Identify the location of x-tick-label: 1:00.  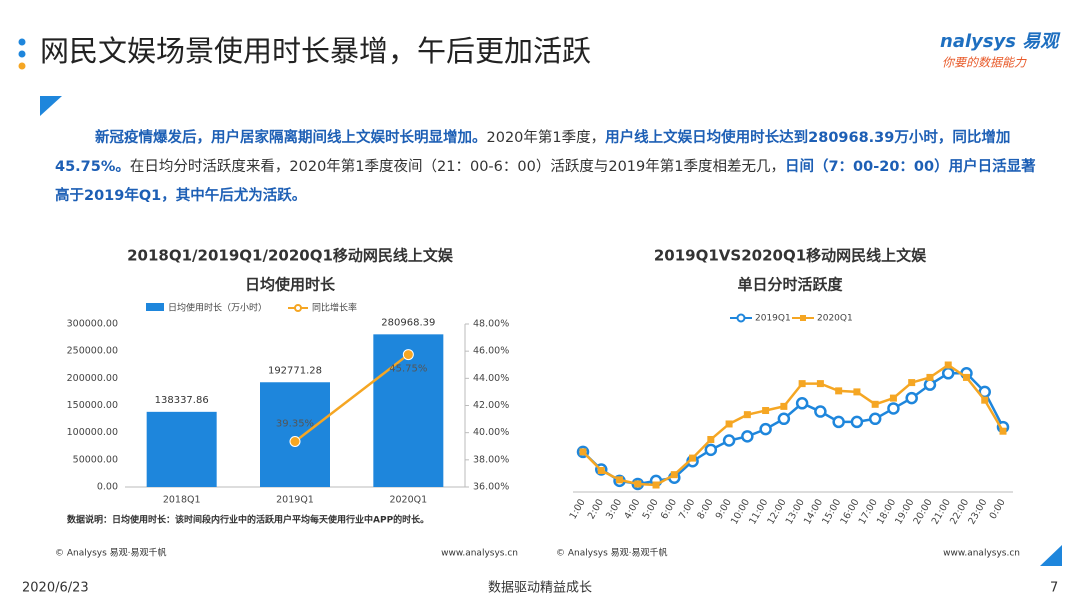
(578, 509).